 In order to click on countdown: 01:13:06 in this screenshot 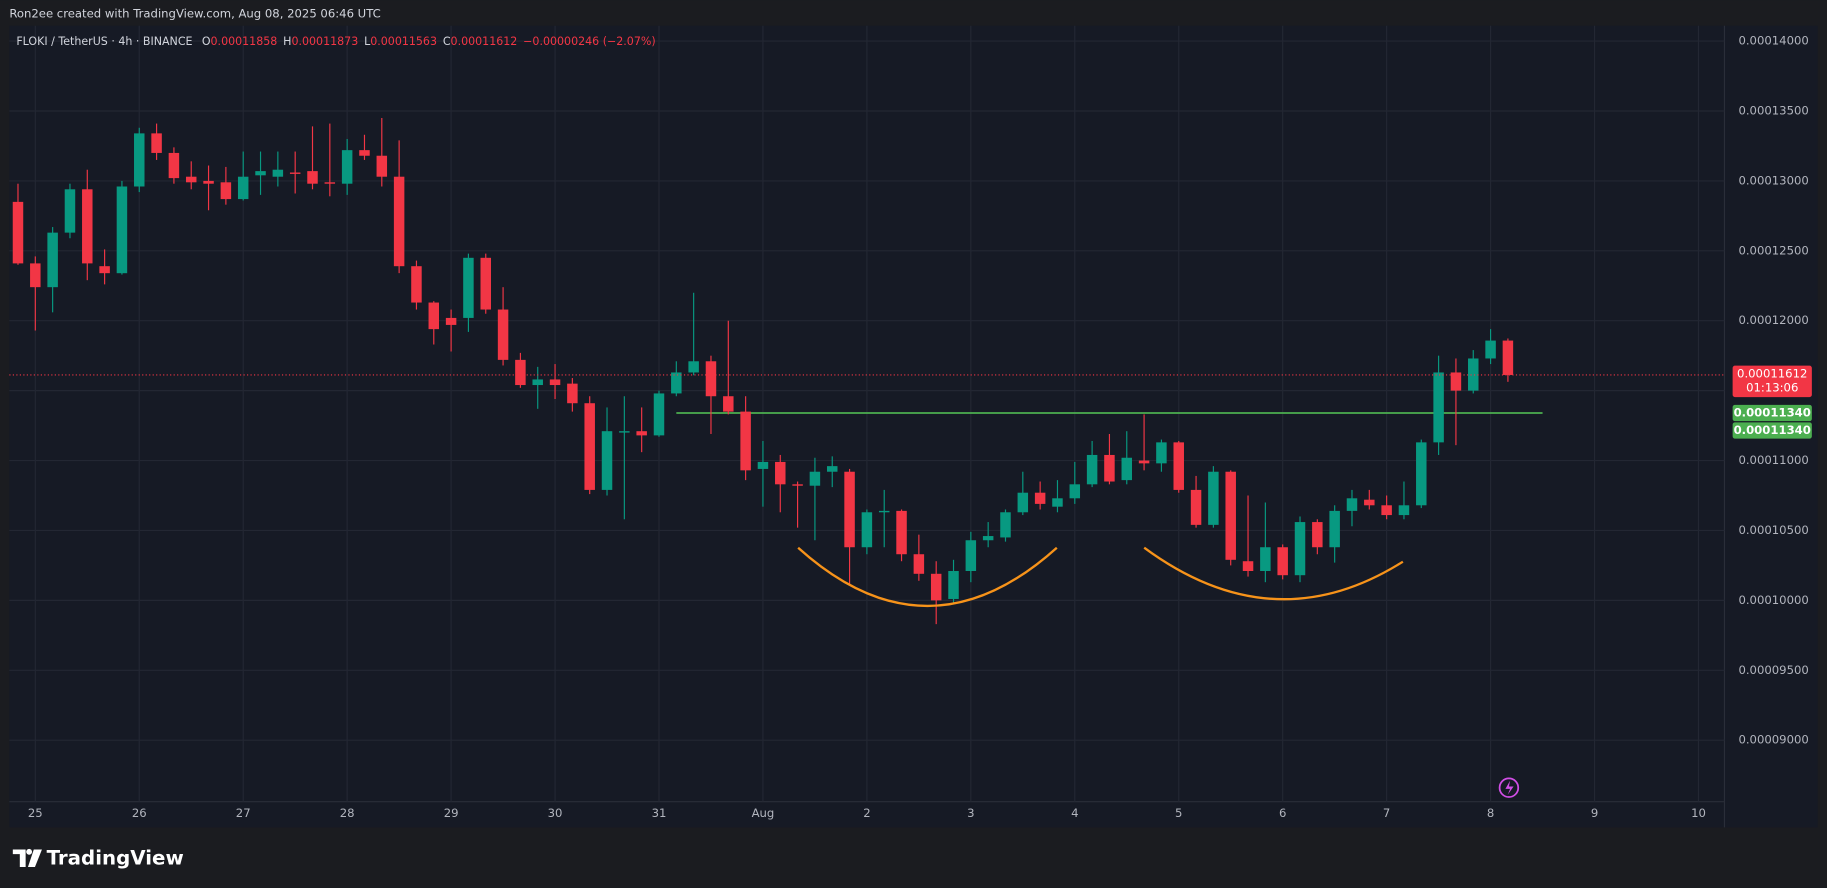, I will do `click(1772, 387)`.